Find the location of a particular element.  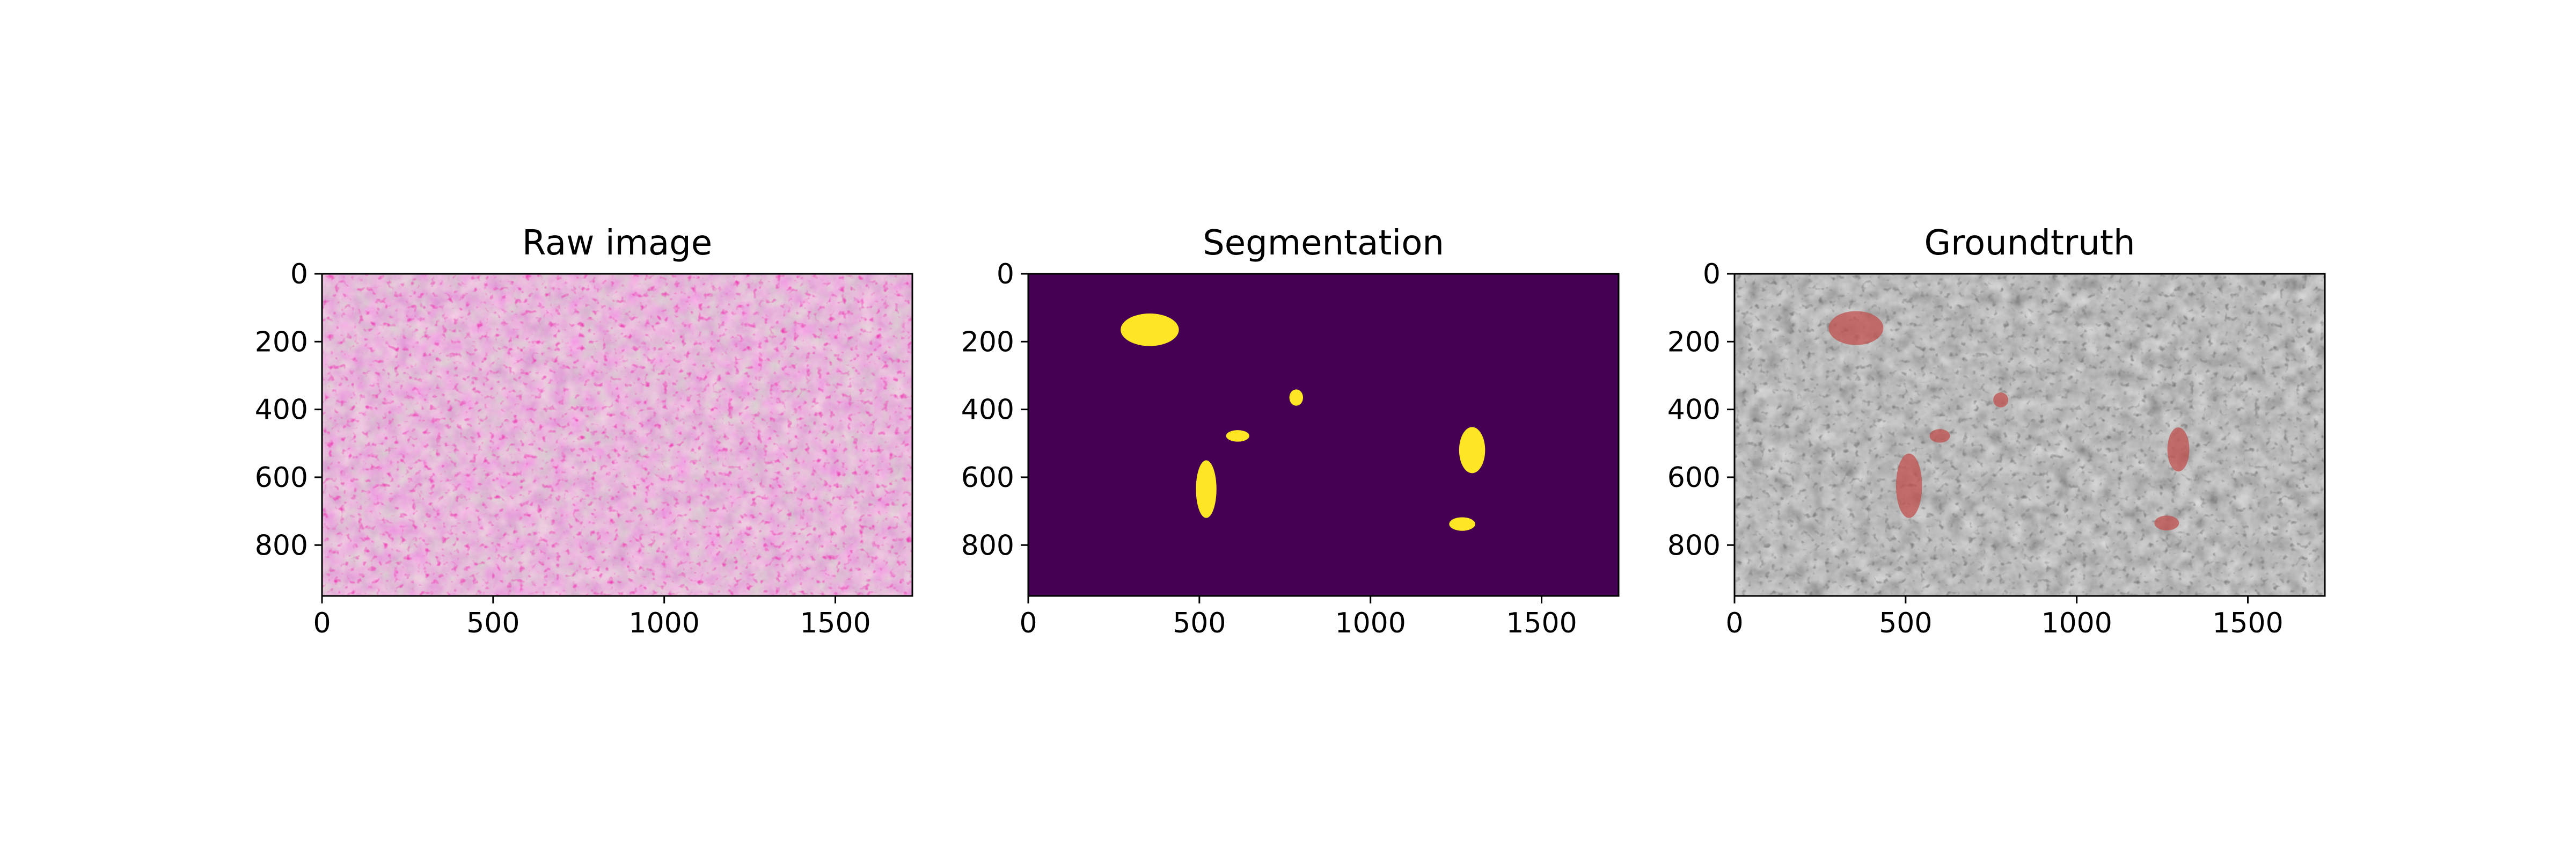

raw-image-title: Raw image is located at coordinates (617, 243).